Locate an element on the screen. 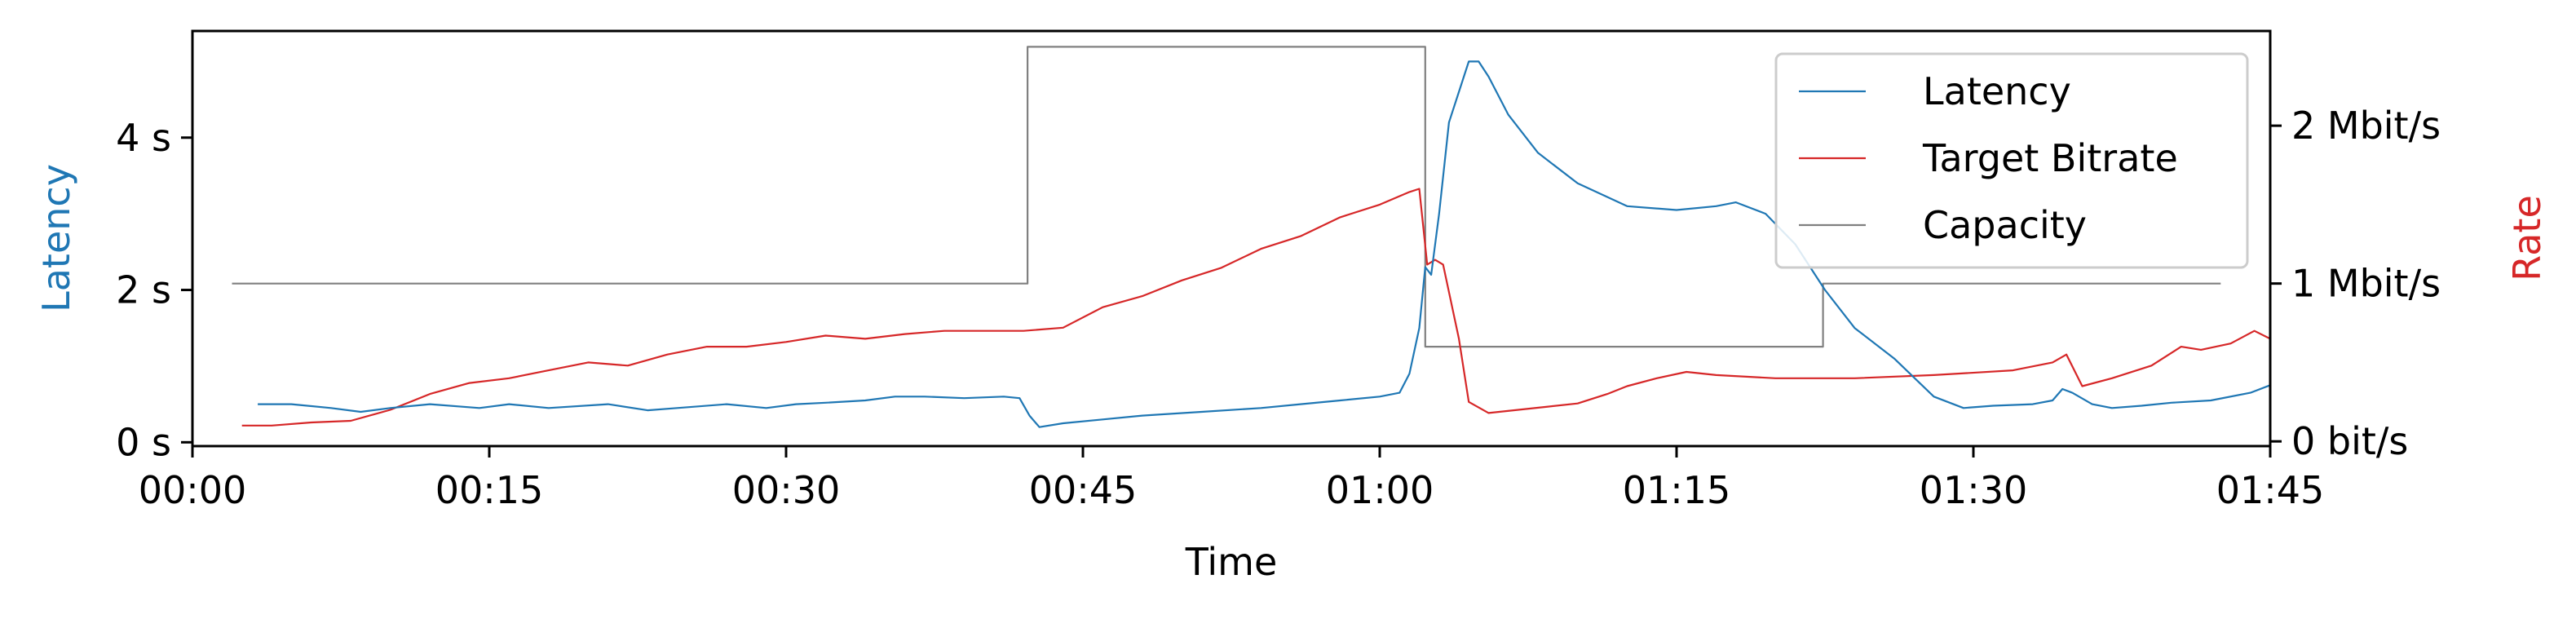 The image size is (2576, 619). legend-box is located at coordinates (2011, 161).